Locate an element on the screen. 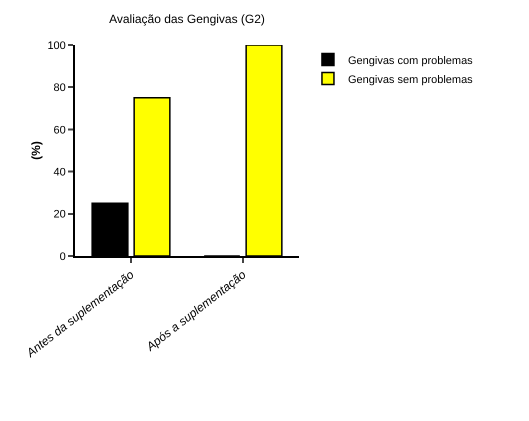 The image size is (529, 421). legend-label: Gengivas sem problemas is located at coordinates (411, 80).